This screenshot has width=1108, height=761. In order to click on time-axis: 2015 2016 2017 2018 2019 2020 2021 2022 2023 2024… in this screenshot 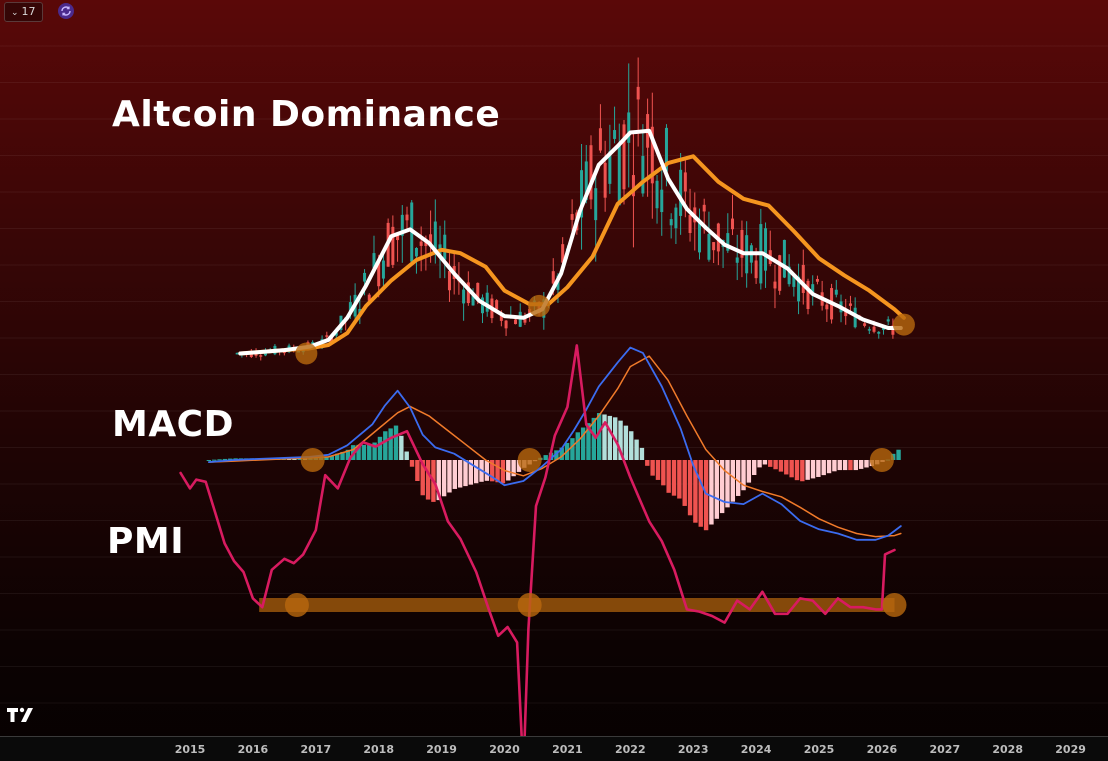, I will do `click(554, 748)`.